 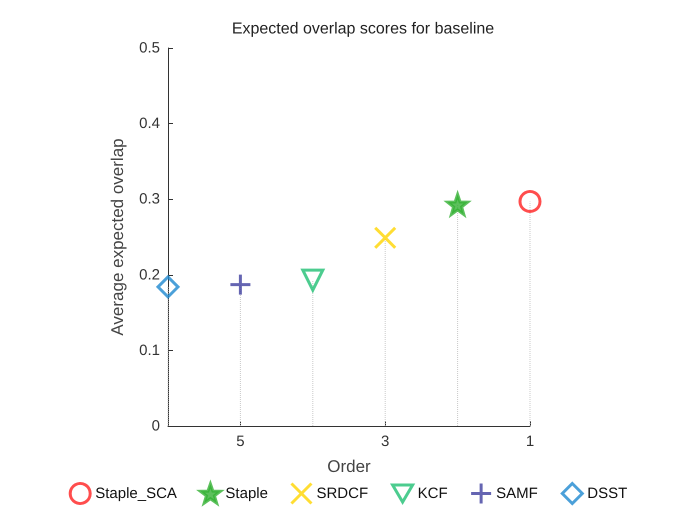 What do you see at coordinates (149, 199) in the screenshot?
I see `y-tick-label: 0.3` at bounding box center [149, 199].